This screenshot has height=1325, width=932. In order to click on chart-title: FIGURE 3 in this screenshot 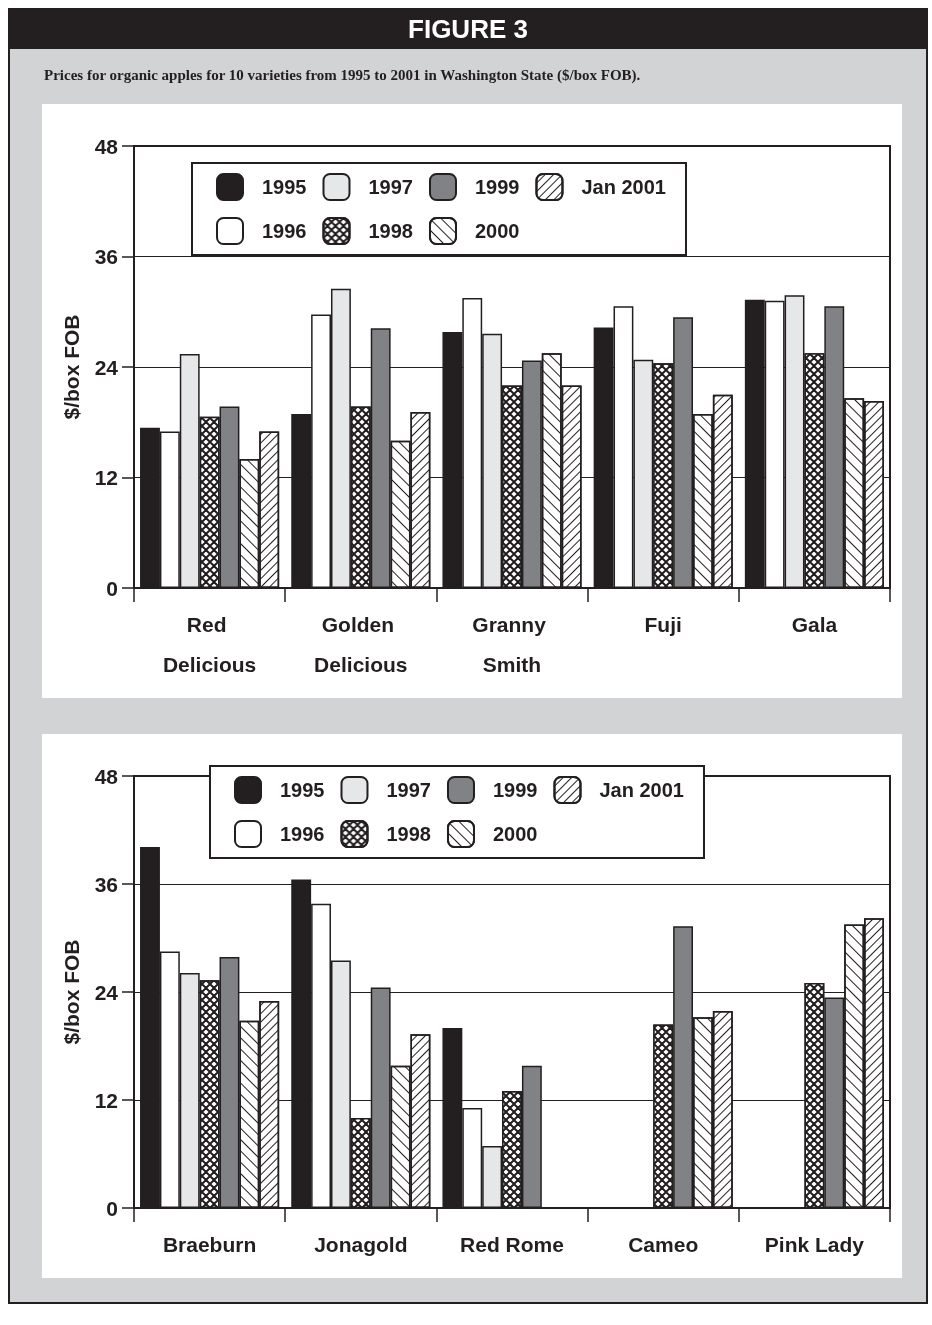, I will do `click(468, 29)`.